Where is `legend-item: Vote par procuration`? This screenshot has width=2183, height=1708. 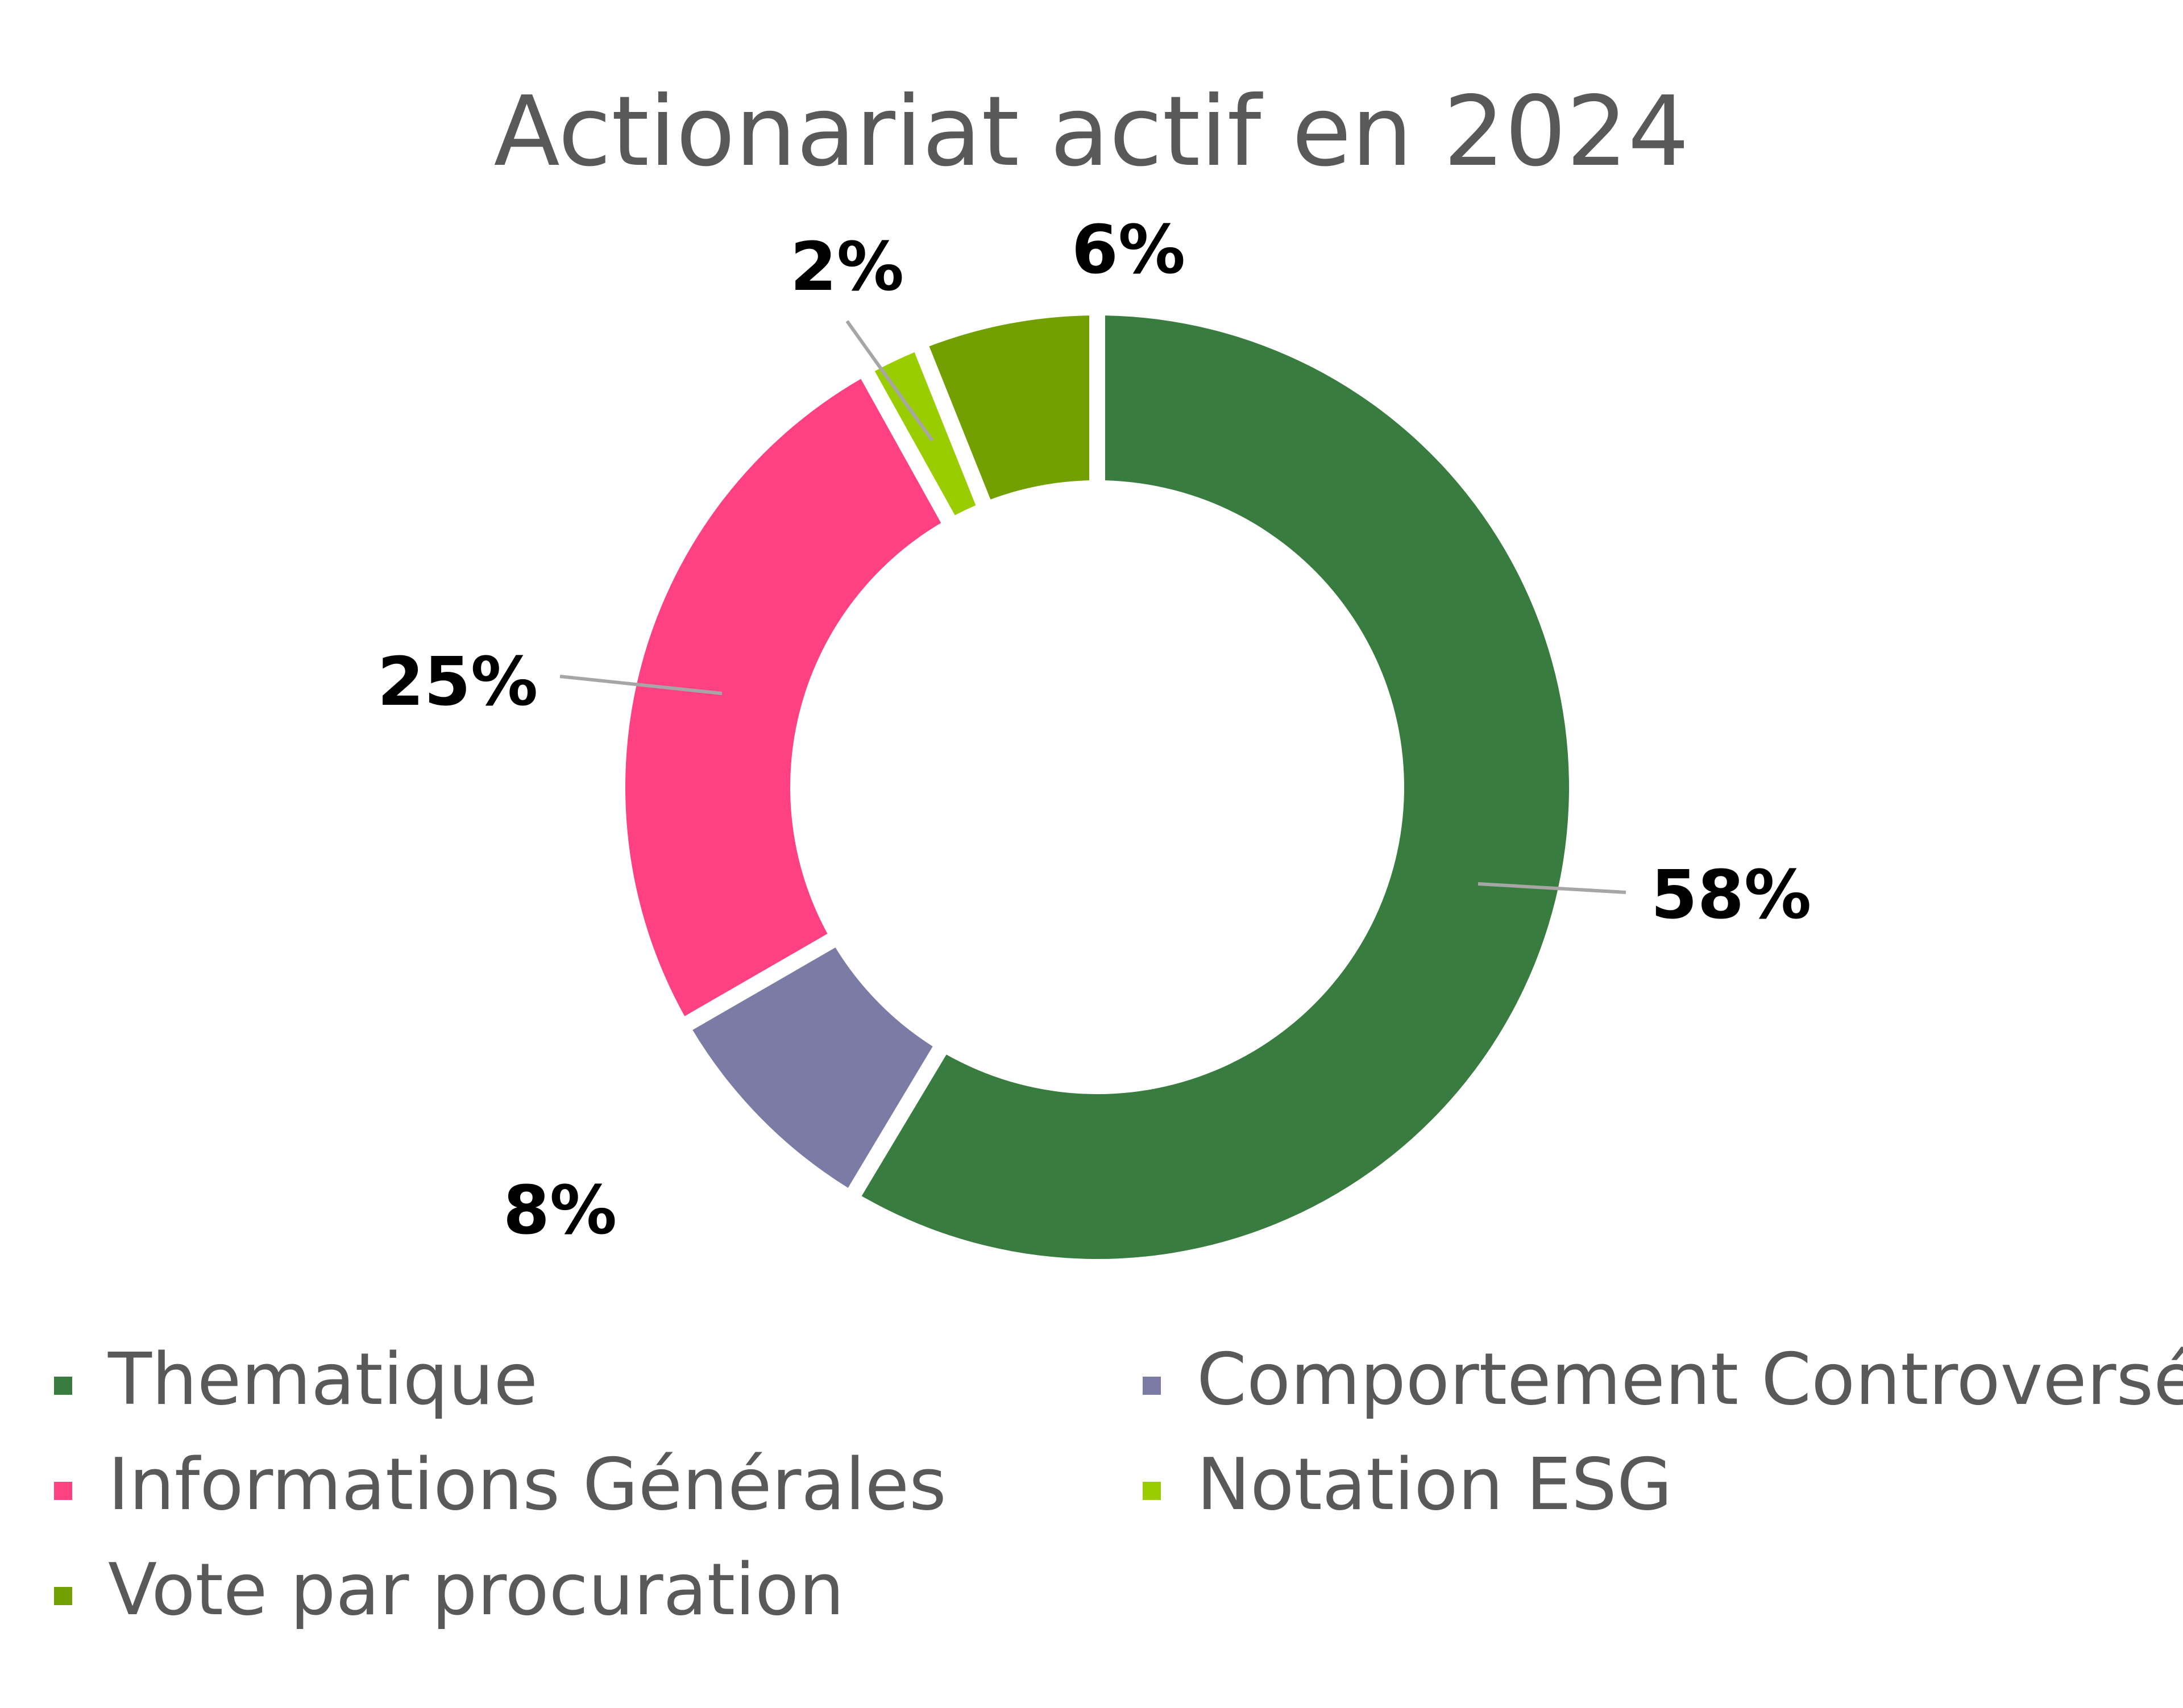 legend-item: Vote par procuration is located at coordinates (449, 1589).